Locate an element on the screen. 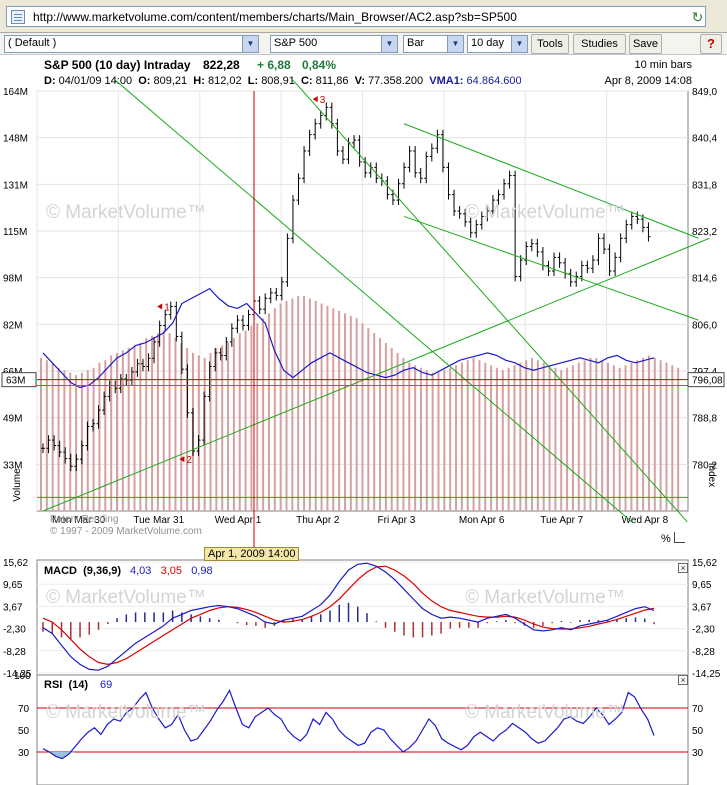  period-select: 10 day ▼ is located at coordinates (497, 44).